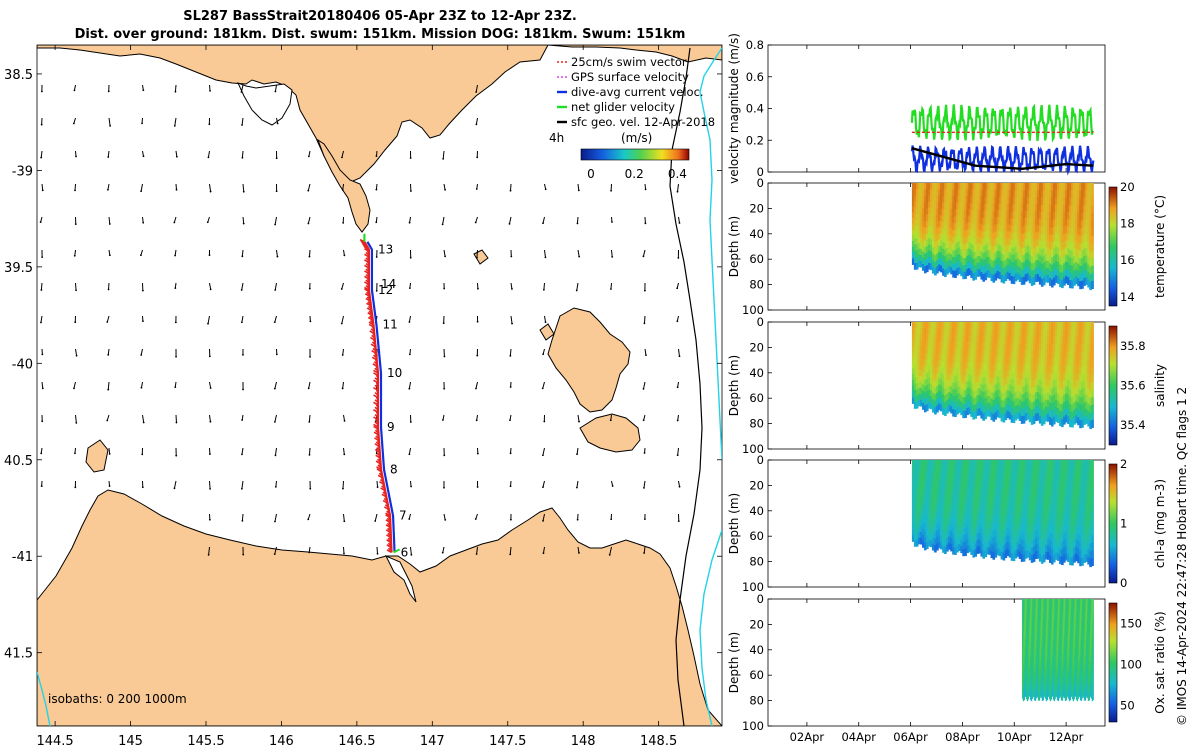 This screenshot has height=750, width=1200. What do you see at coordinates (658, 741) in the screenshot?
I see `map-x-tick-label: 148.5` at bounding box center [658, 741].